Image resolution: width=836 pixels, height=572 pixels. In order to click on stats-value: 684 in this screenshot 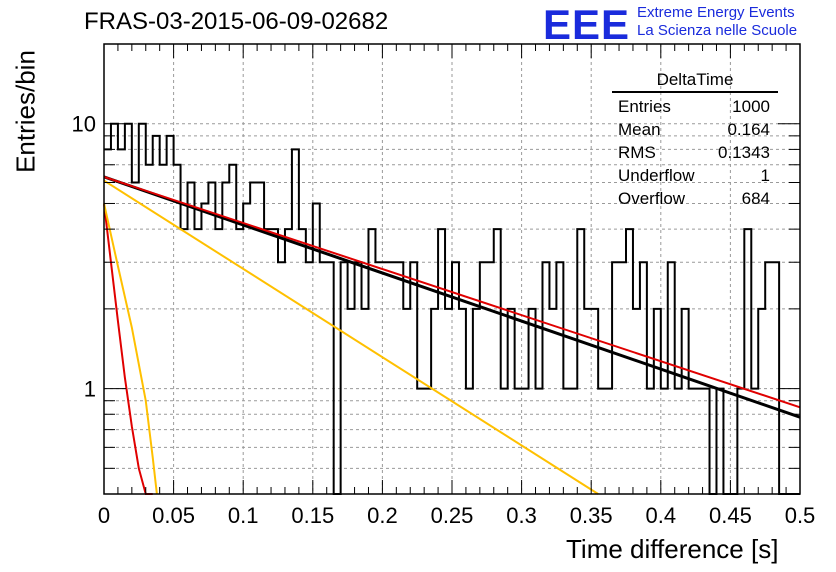, I will do `click(755, 198)`.